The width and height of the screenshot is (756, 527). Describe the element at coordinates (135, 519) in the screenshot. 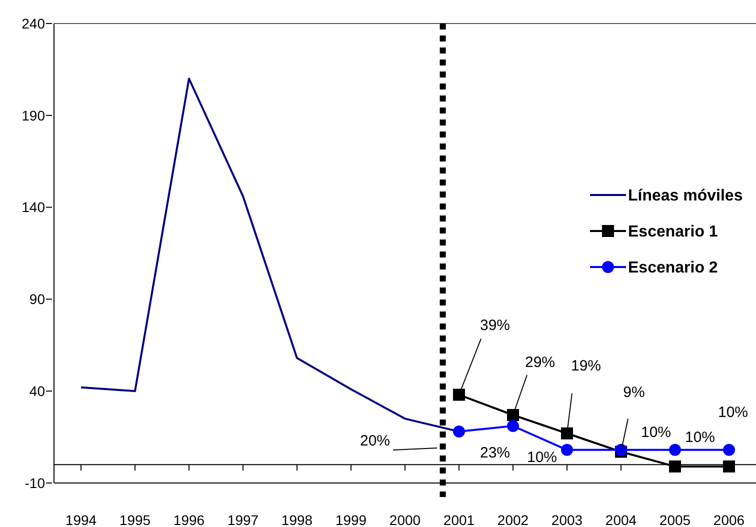

I see `x-tick-label: 1995` at that location.